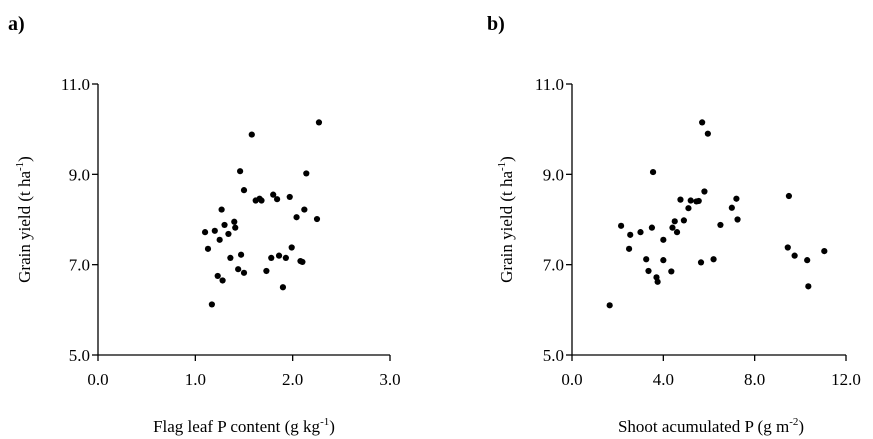 The image size is (873, 439). What do you see at coordinates (195, 379) in the screenshot?
I see `x-tick-label: 1.0` at bounding box center [195, 379].